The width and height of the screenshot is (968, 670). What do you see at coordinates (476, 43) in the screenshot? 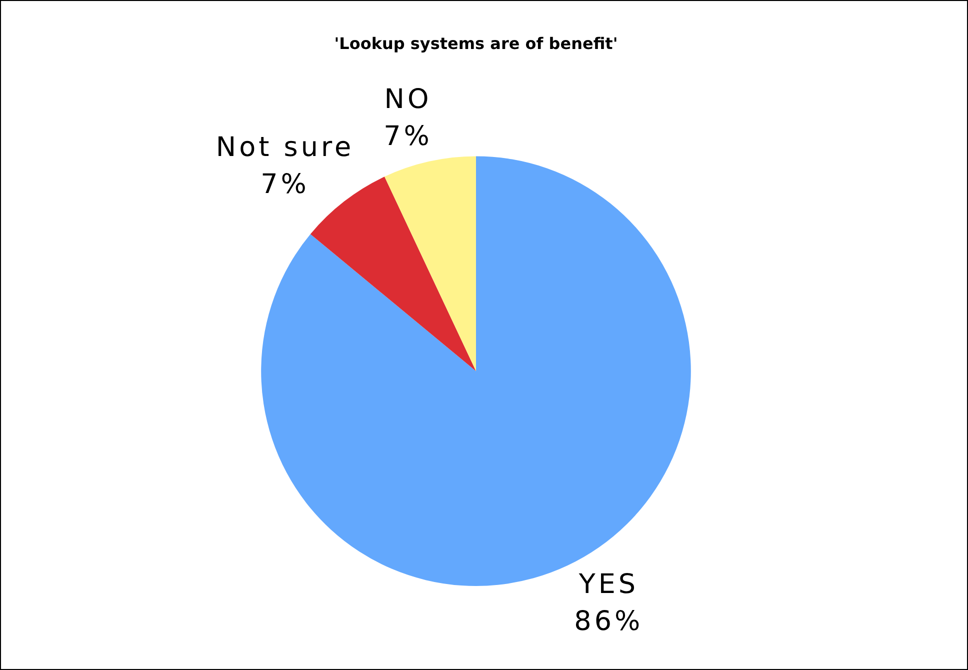
I see `chart-title: 'Lookup systems are of benefit'` at bounding box center [476, 43].